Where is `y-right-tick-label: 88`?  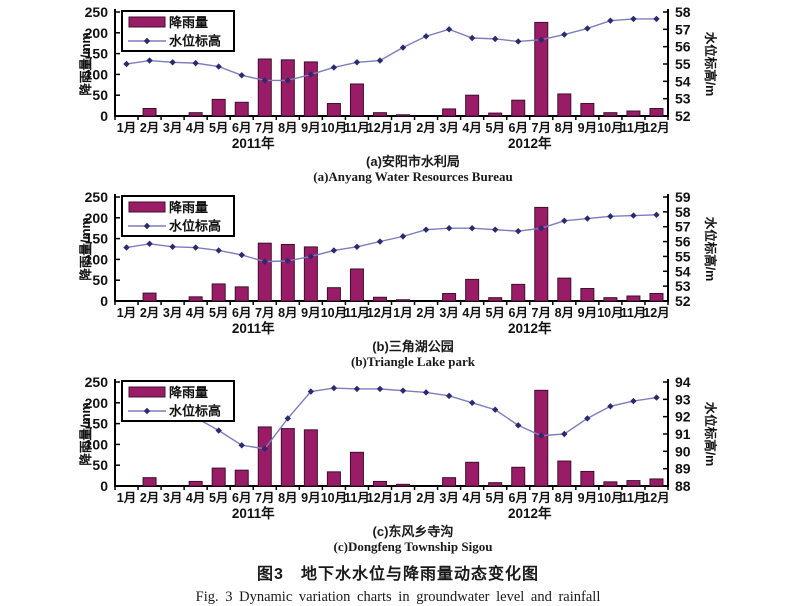 y-right-tick-label: 88 is located at coordinates (683, 486).